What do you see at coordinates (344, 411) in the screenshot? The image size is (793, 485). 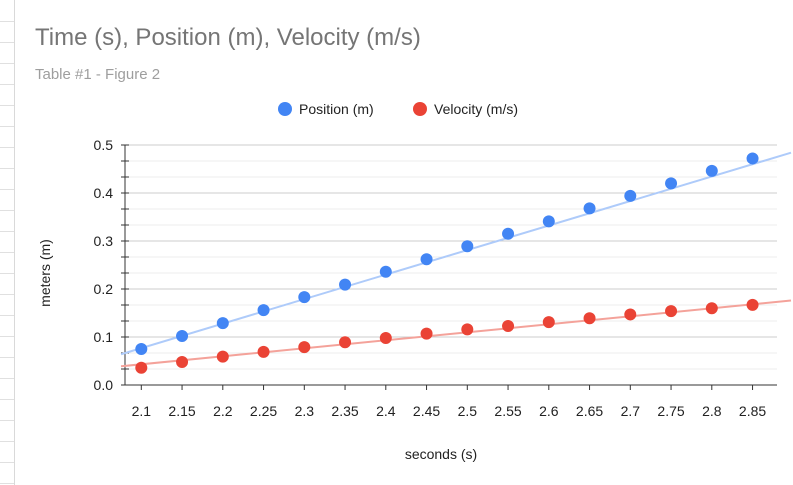 I see `x-tick-label: 2.35` at bounding box center [344, 411].